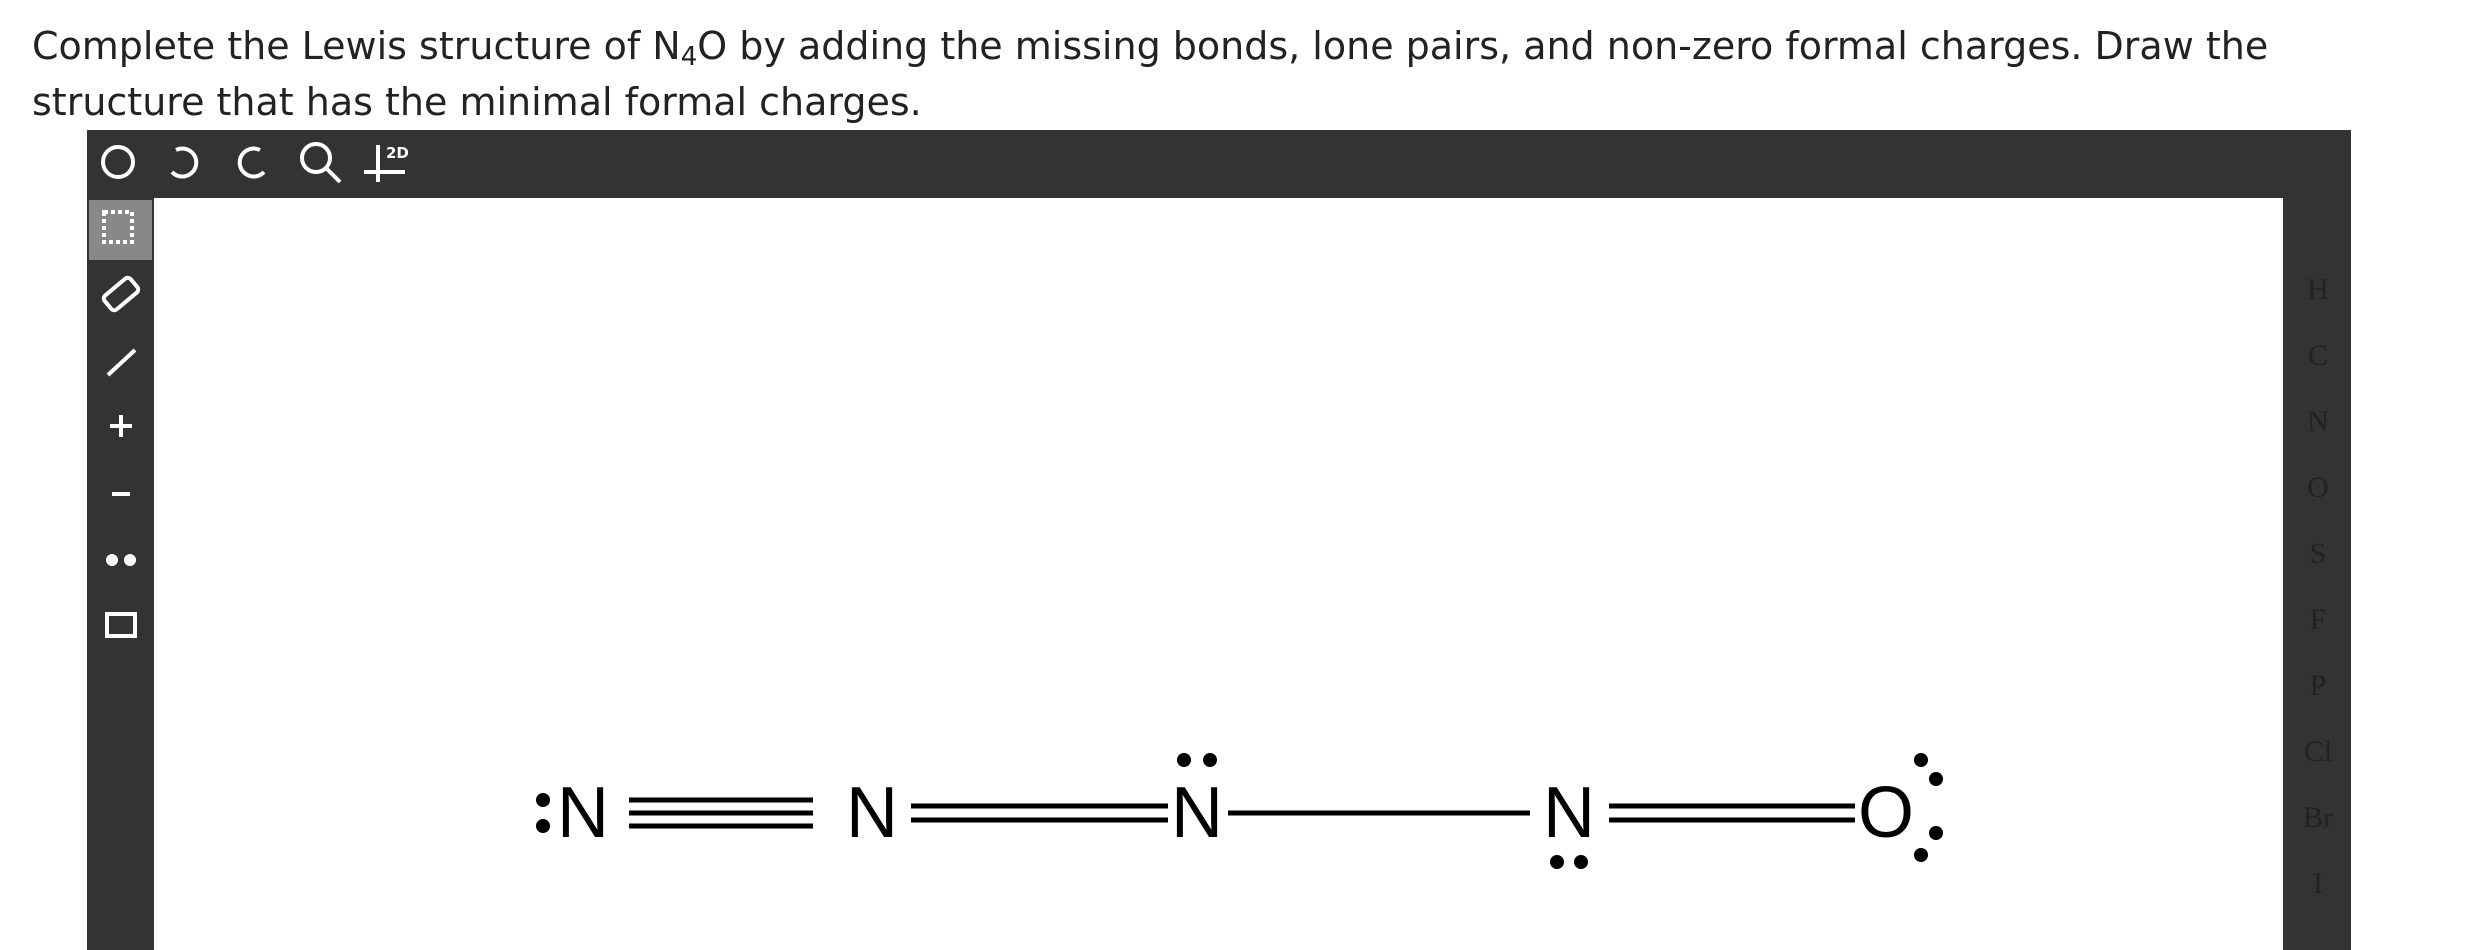 This screenshot has height=950, width=2486. Describe the element at coordinates (184, 162) in the screenshot. I see `undo-icon` at that location.